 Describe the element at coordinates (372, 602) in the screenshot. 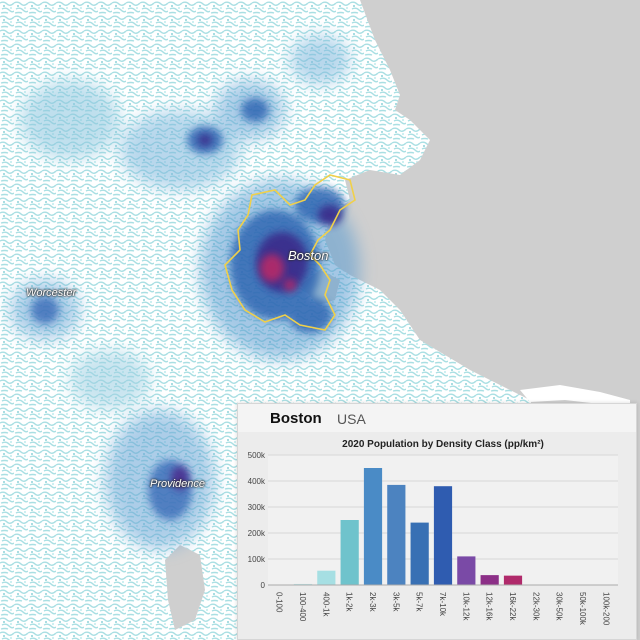

I see `x-tick-label: 2k-3k` at that location.